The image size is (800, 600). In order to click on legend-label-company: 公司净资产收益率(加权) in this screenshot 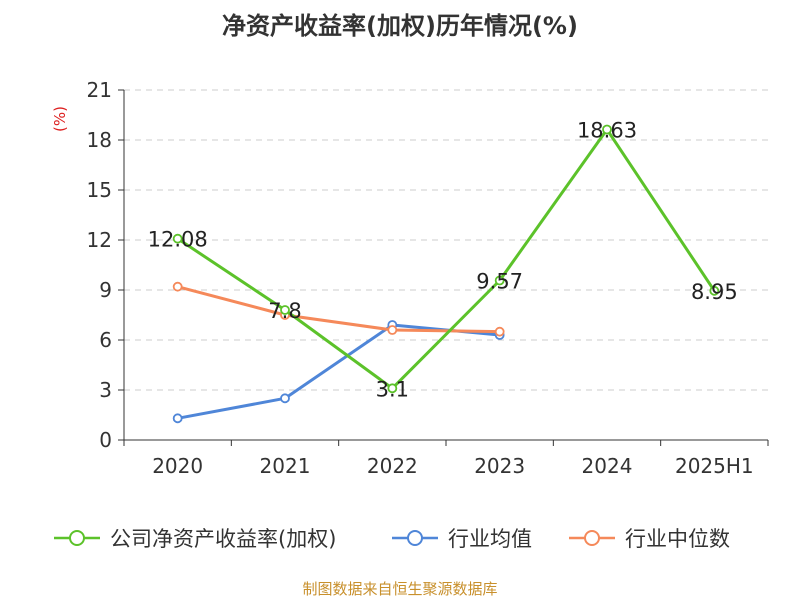, I will do `click(223, 539)`.